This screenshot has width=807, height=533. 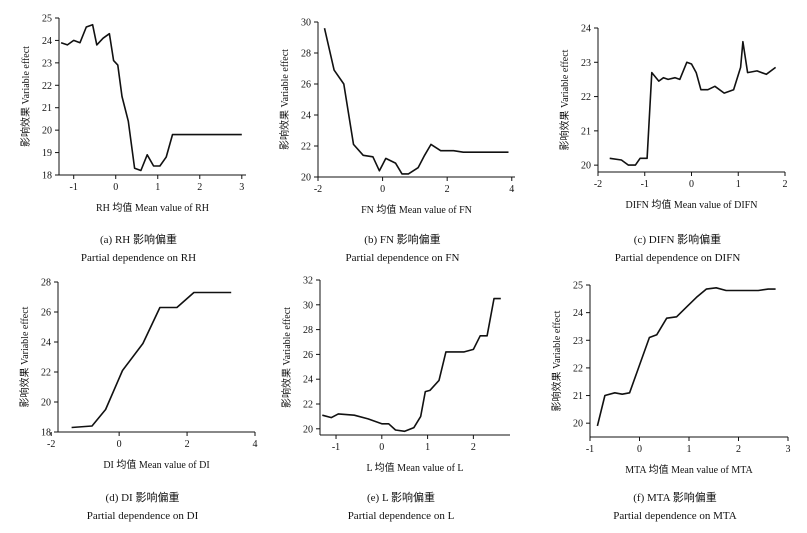 I want to click on x-axis-title: DIFN 均值 Mean value of DIFN, so click(x=692, y=204).